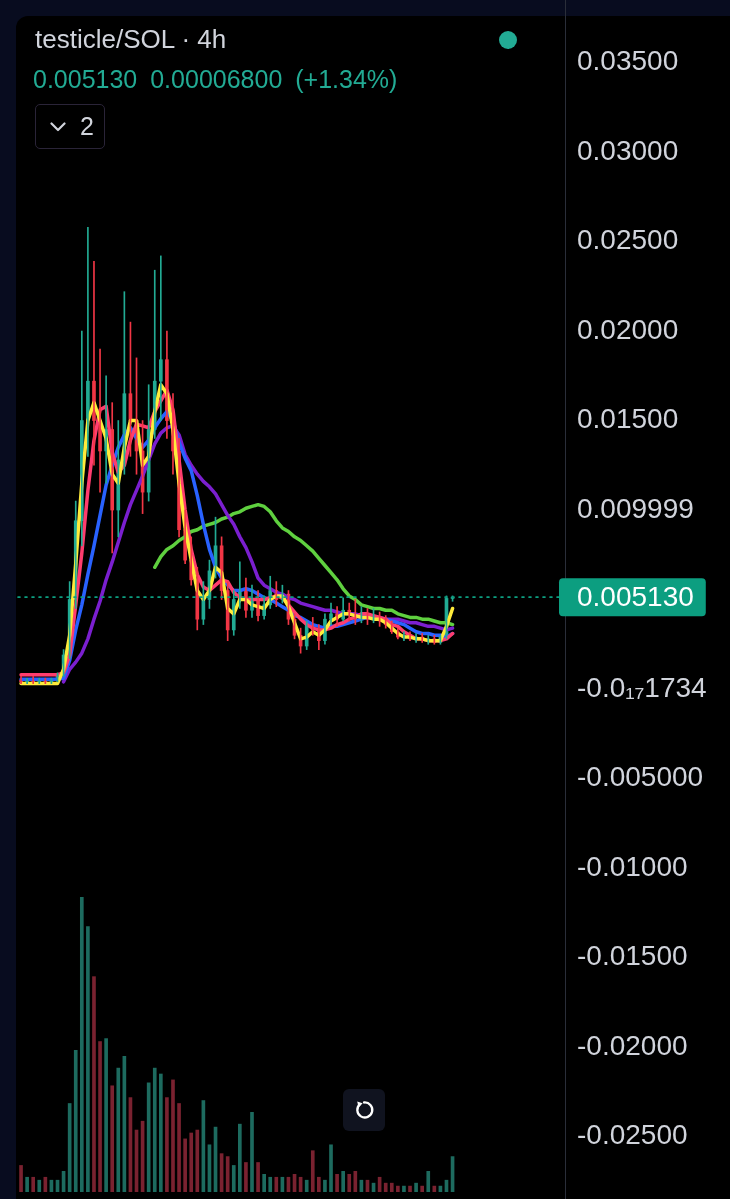 This screenshot has width=730, height=1199. What do you see at coordinates (628, 419) in the screenshot?
I see `y-tick-label: 0.01500` at bounding box center [628, 419].